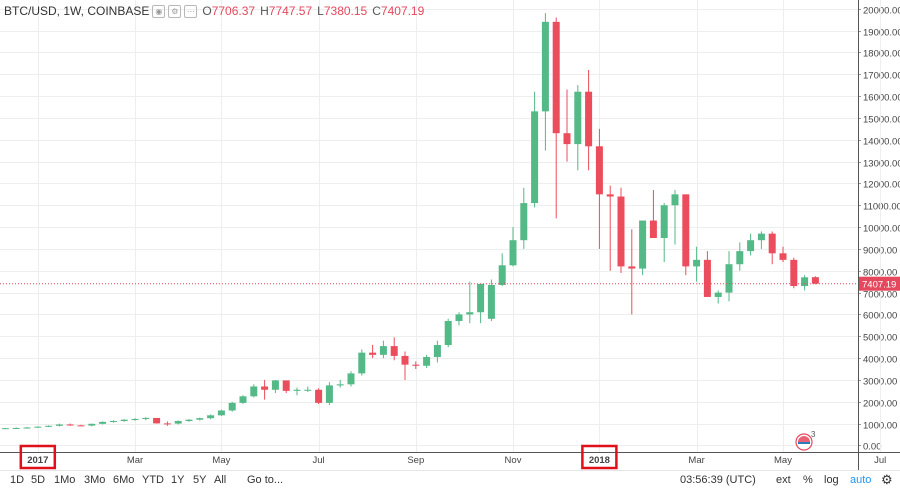 This screenshot has height=491, width=900. I want to click on gear-icon: ⚙, so click(887, 479).